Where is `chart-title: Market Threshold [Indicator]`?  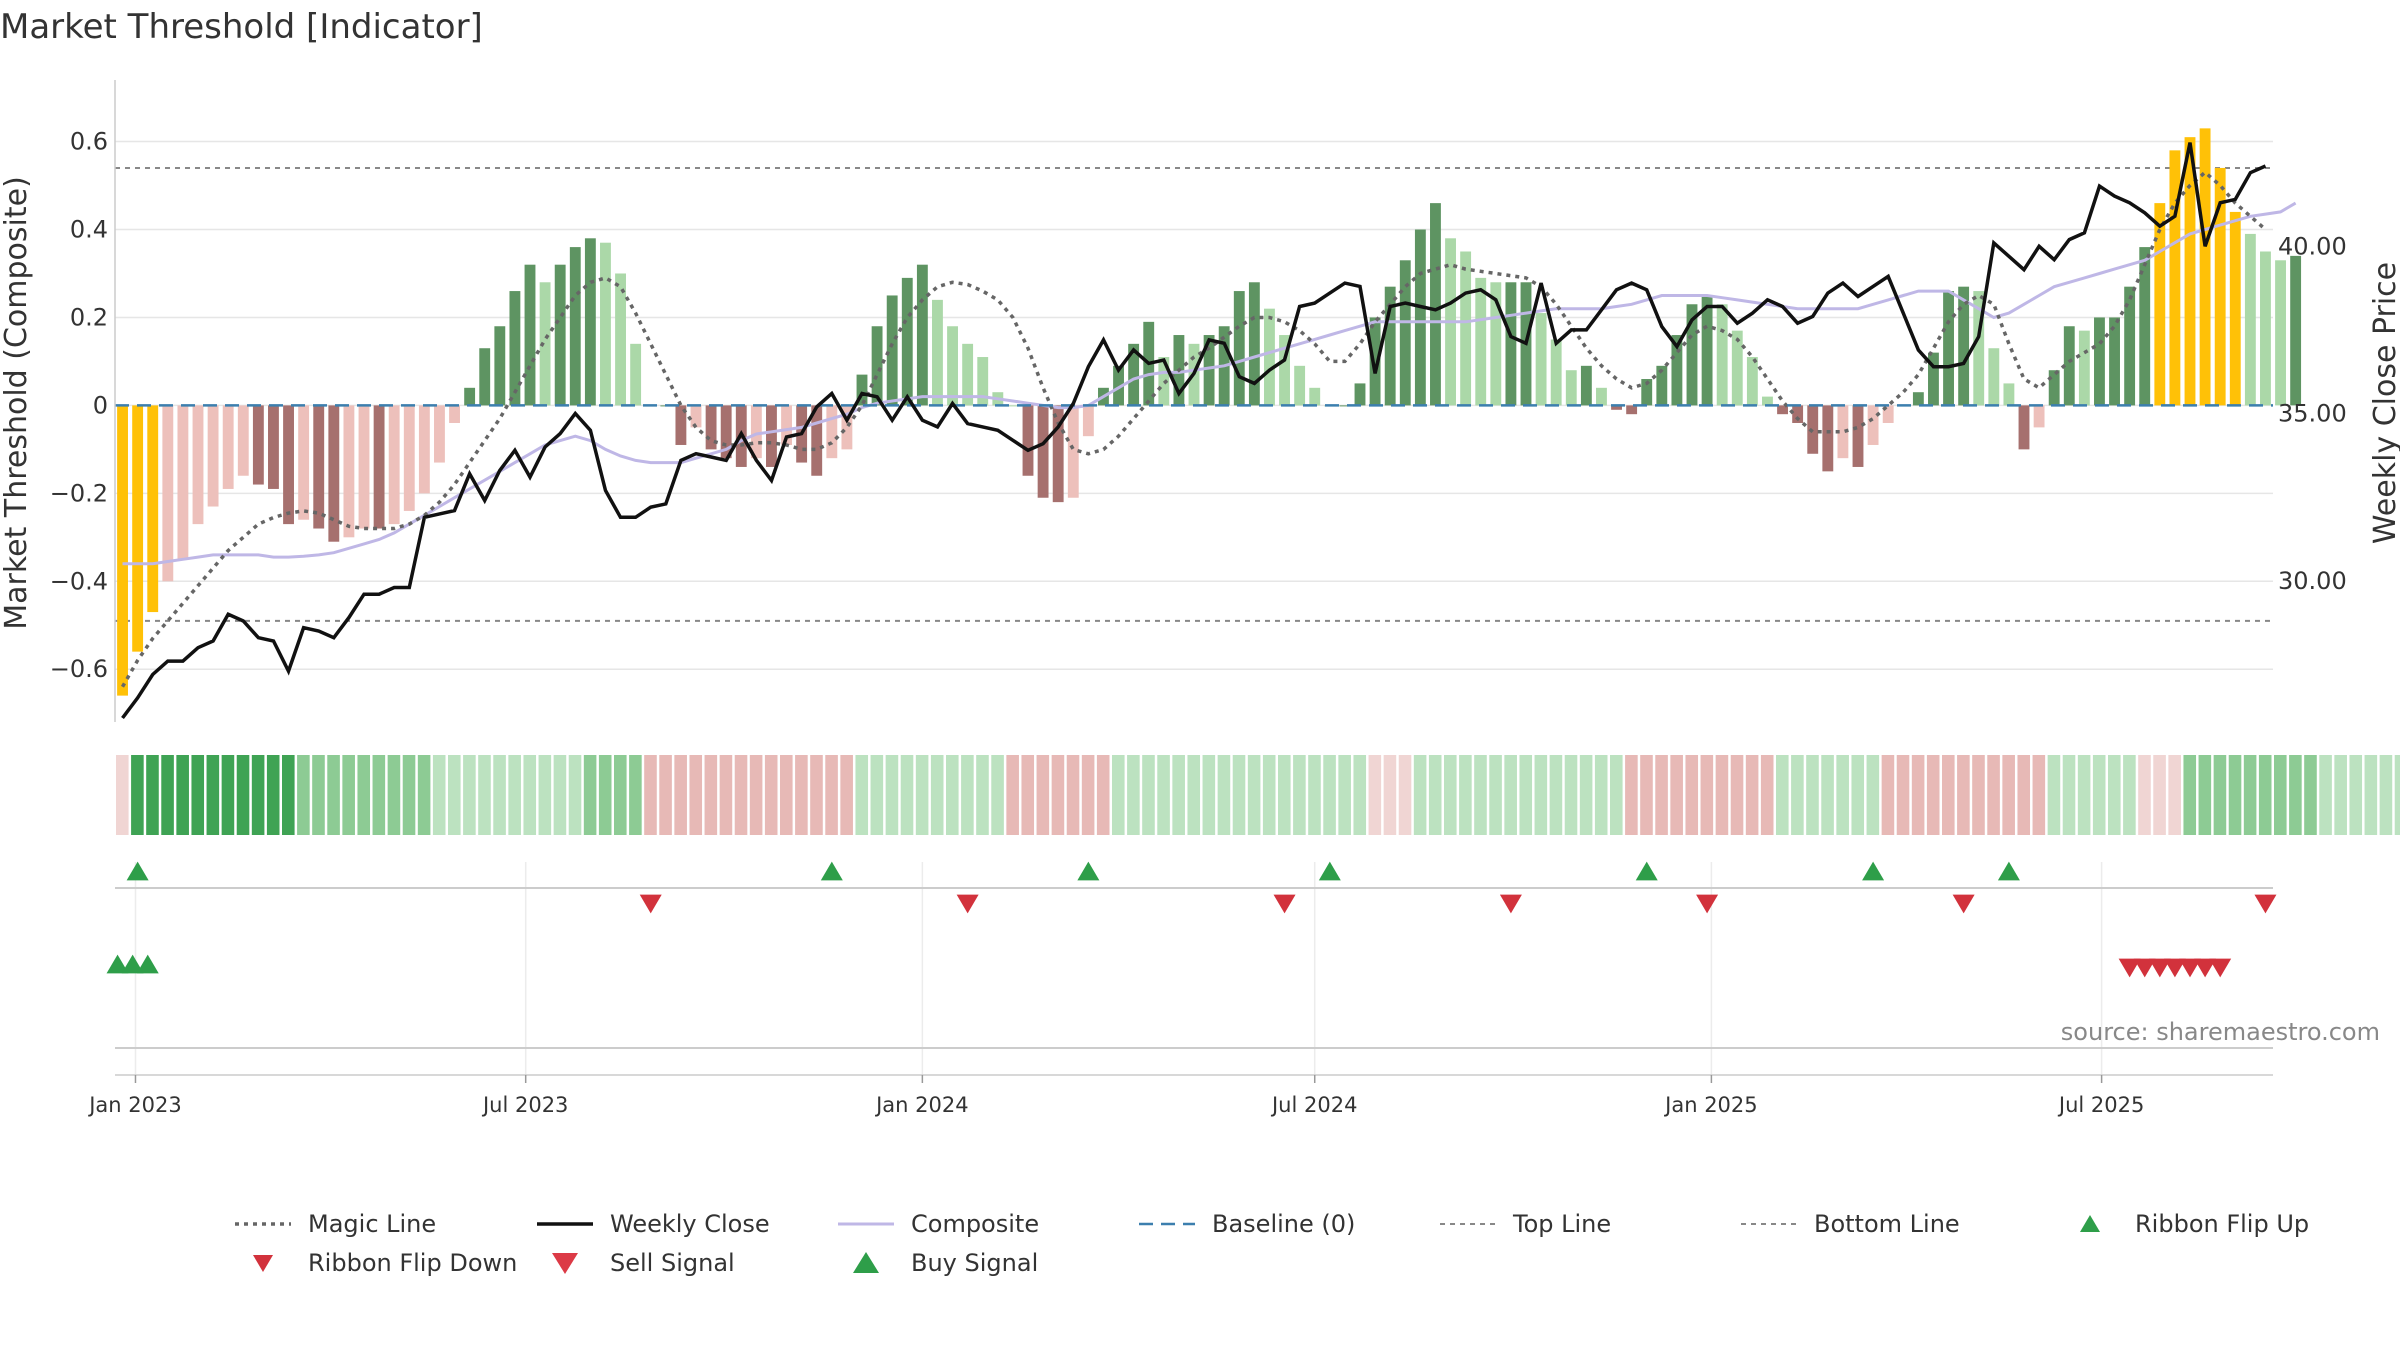 chart-title: Market Threshold [Indicator] is located at coordinates (241, 27).